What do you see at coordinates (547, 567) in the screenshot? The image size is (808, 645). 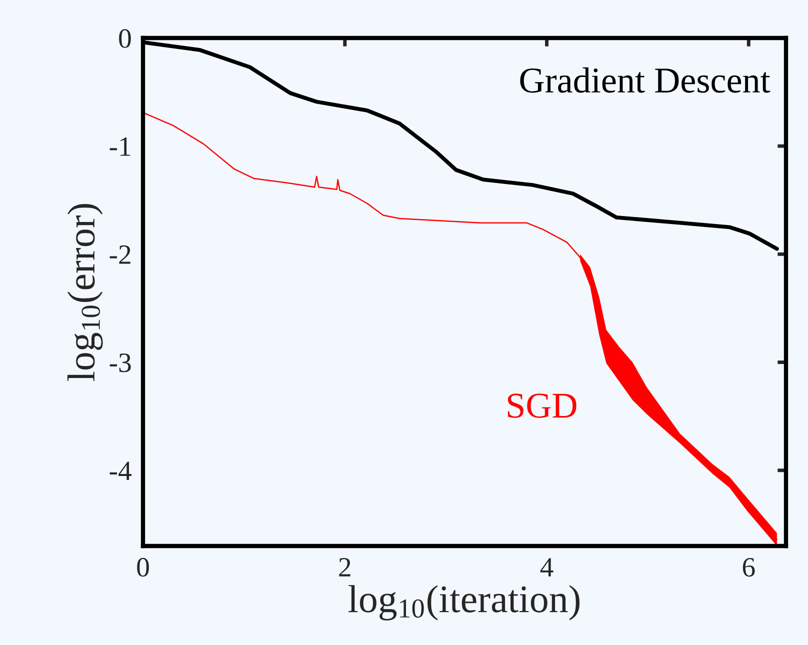 I see `x-tick-label: 4` at bounding box center [547, 567].